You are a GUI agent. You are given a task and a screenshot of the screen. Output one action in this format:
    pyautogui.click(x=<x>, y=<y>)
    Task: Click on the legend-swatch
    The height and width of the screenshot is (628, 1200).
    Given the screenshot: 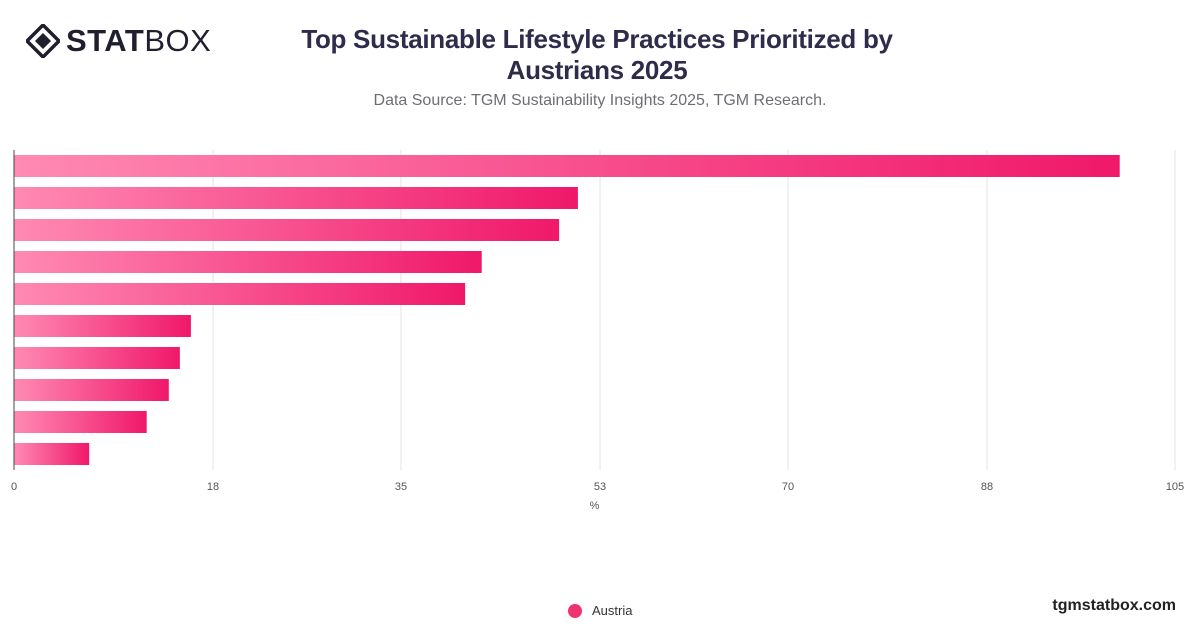 What is the action you would take?
    pyautogui.click(x=575, y=610)
    